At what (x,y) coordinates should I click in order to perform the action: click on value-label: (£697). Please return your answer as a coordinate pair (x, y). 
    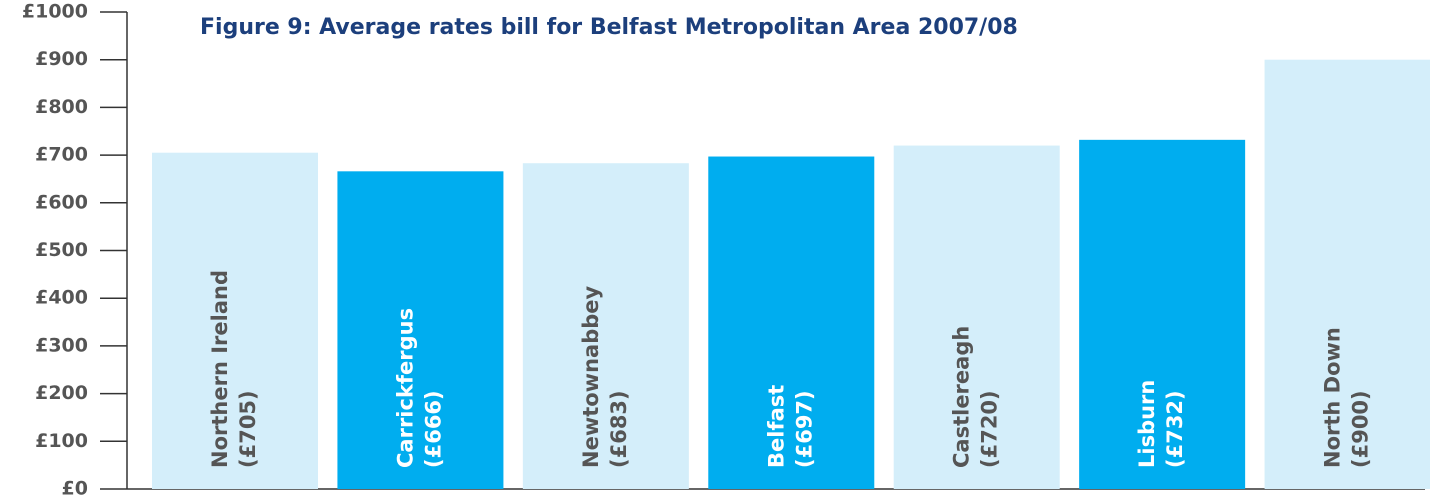
    Looking at the image, I should click on (804, 429).